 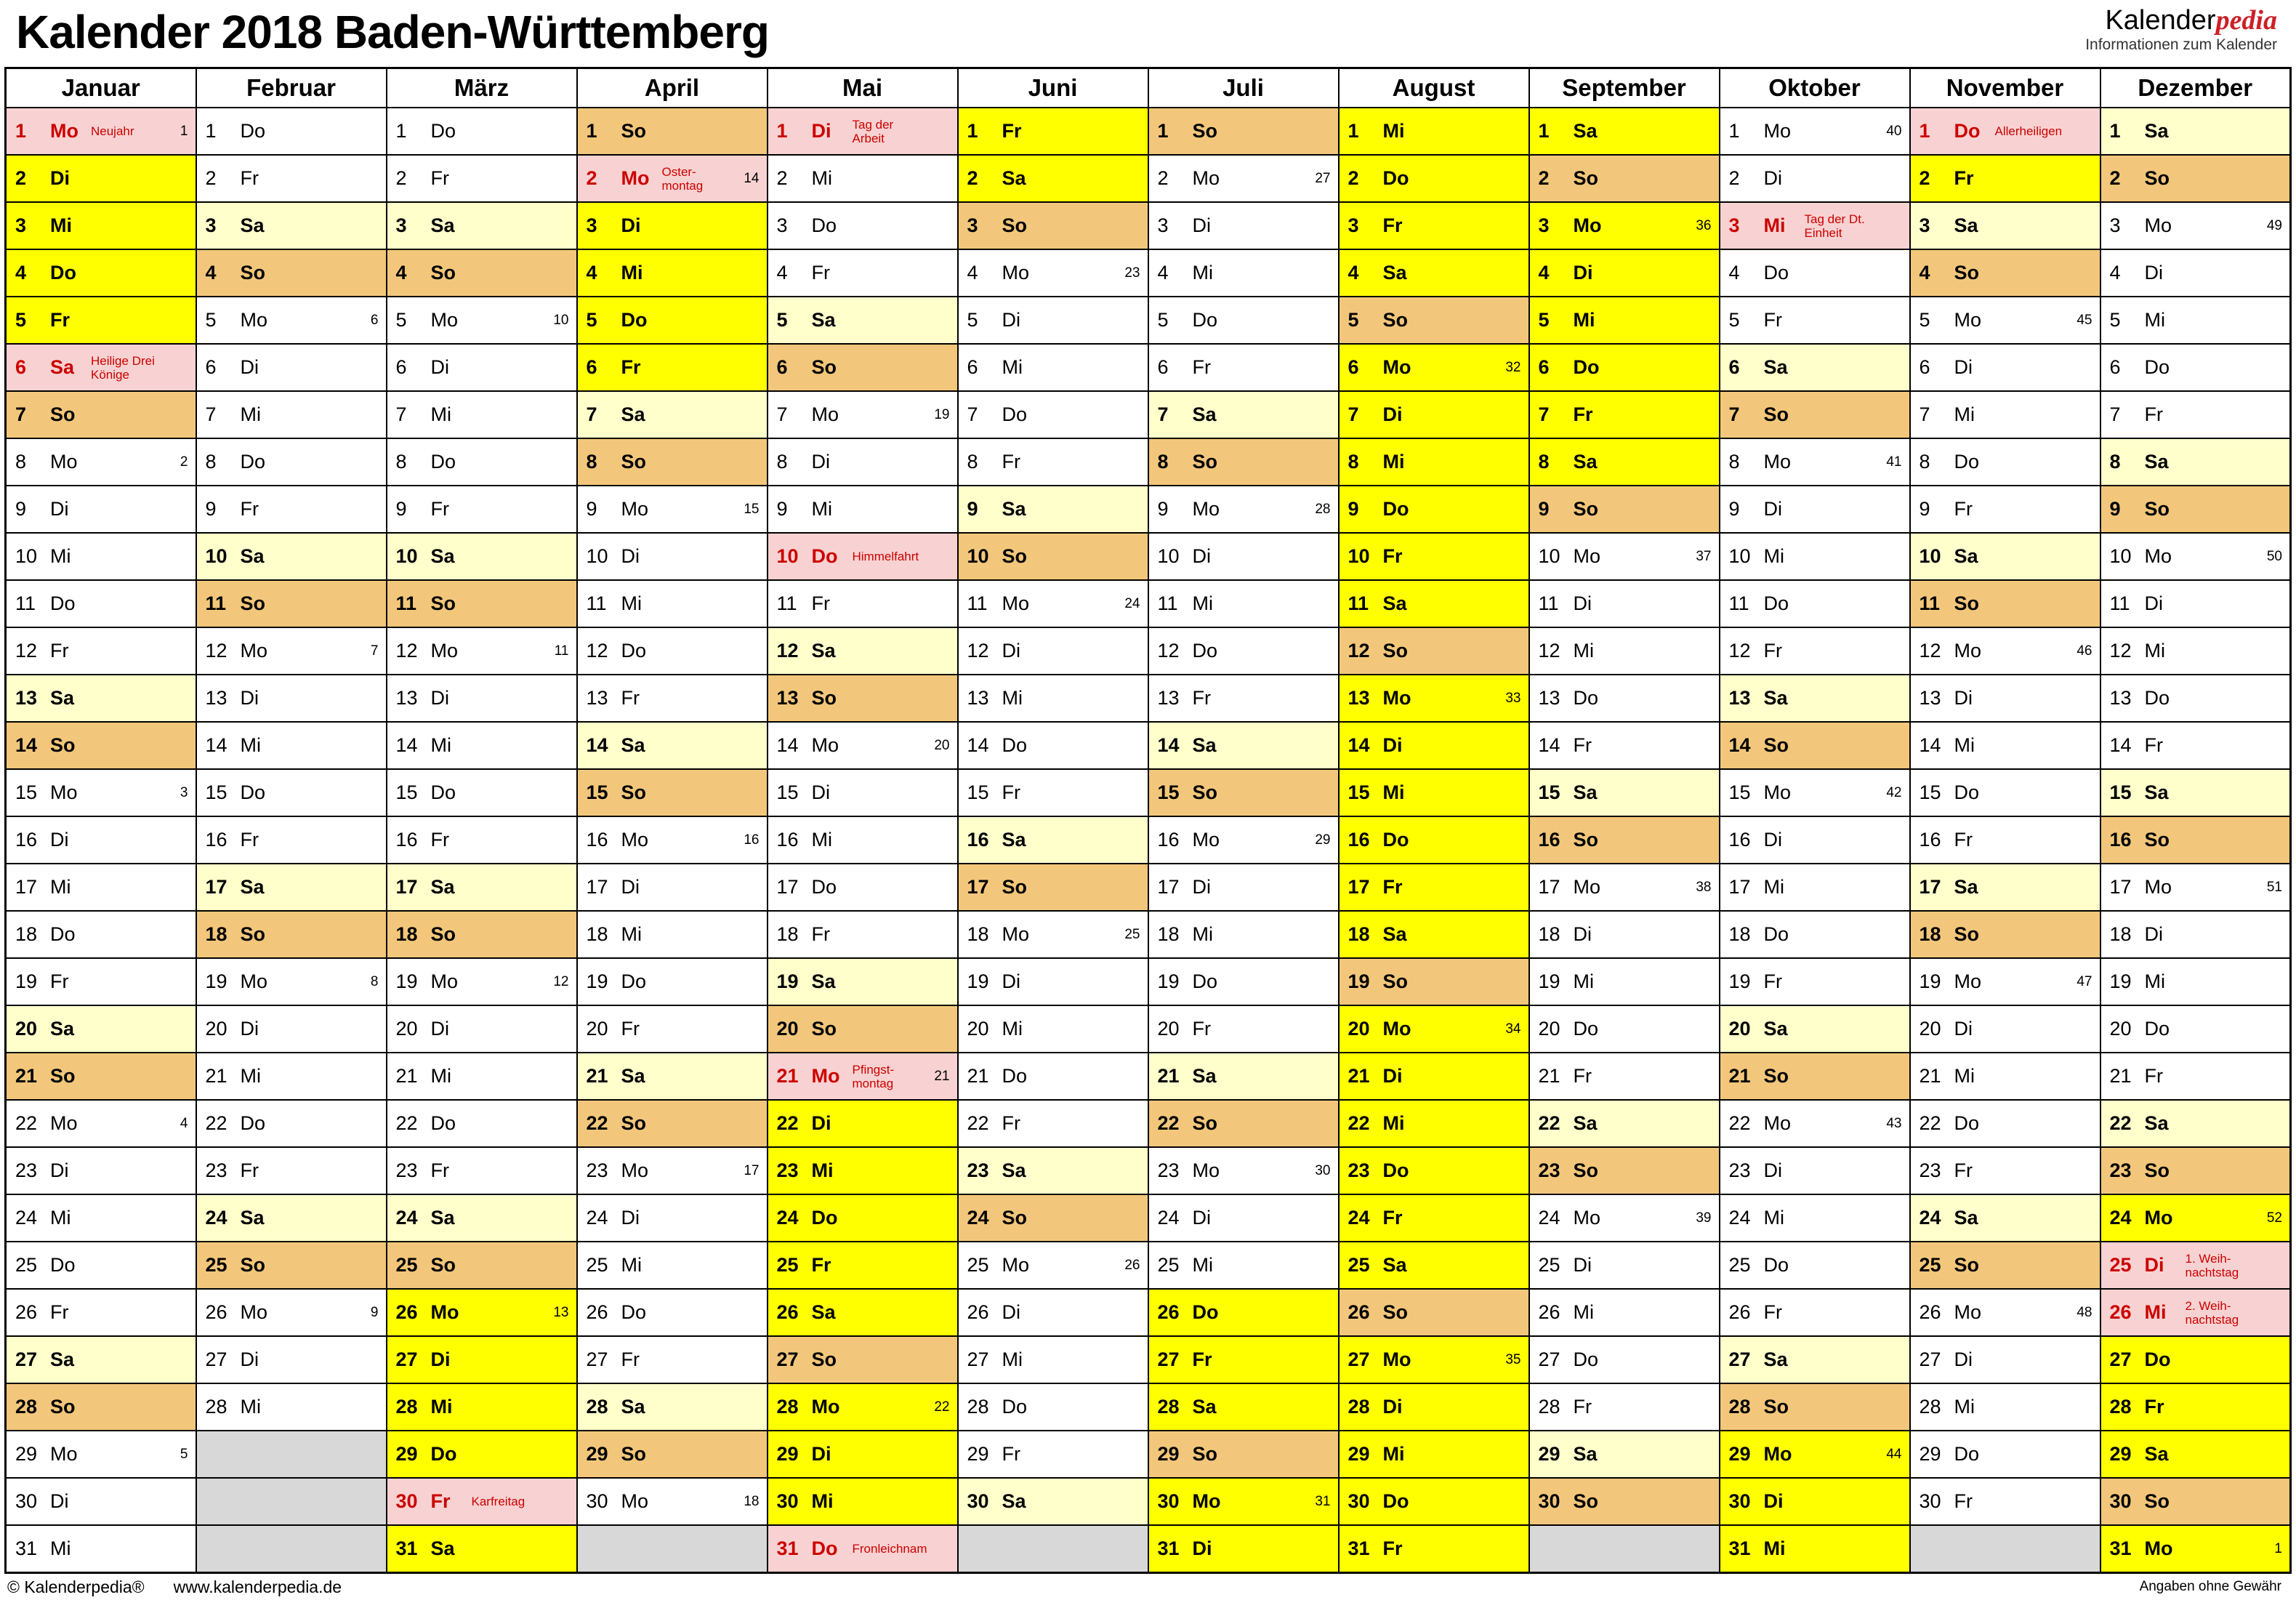 What do you see at coordinates (1624, 604) in the screenshot?
I see `day-cell-content: 11 Di` at bounding box center [1624, 604].